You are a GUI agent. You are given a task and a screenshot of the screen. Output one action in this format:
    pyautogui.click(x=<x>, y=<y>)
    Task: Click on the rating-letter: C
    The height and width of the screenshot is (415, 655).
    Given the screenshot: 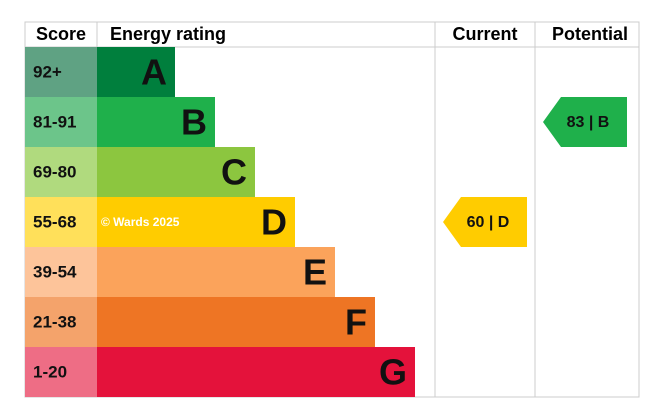 What is the action you would take?
    pyautogui.click(x=234, y=172)
    